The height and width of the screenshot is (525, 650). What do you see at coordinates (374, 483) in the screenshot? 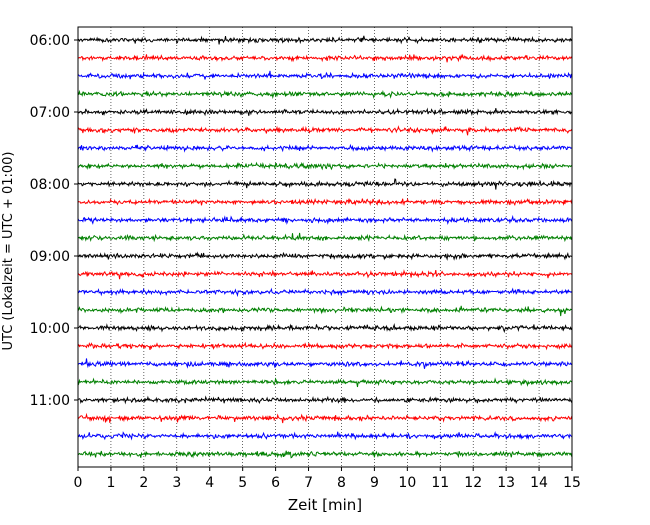
I see `x-tick-label: 9` at bounding box center [374, 483].